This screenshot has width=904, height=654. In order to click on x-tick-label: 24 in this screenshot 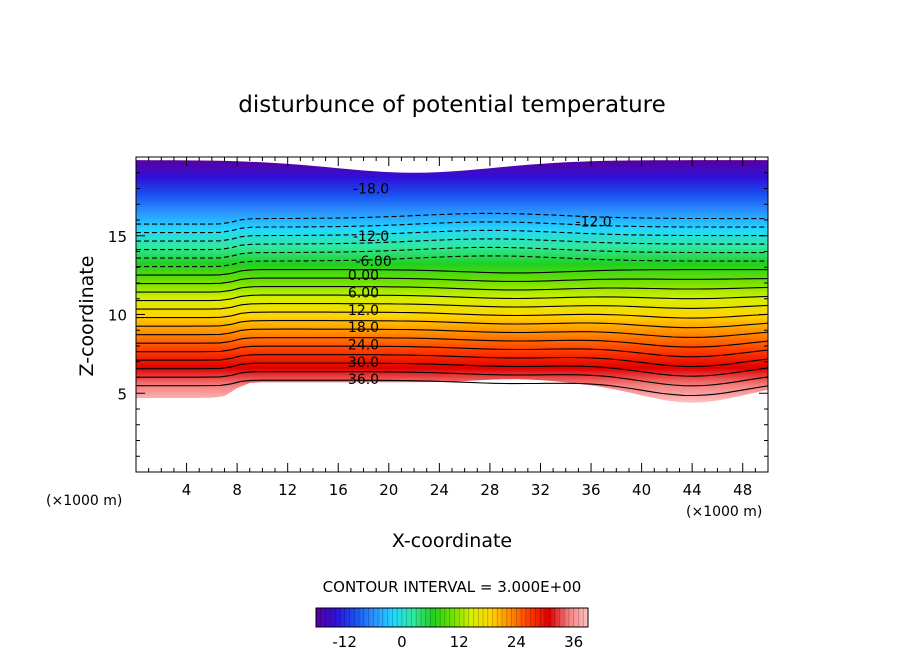, I will do `click(439, 490)`.